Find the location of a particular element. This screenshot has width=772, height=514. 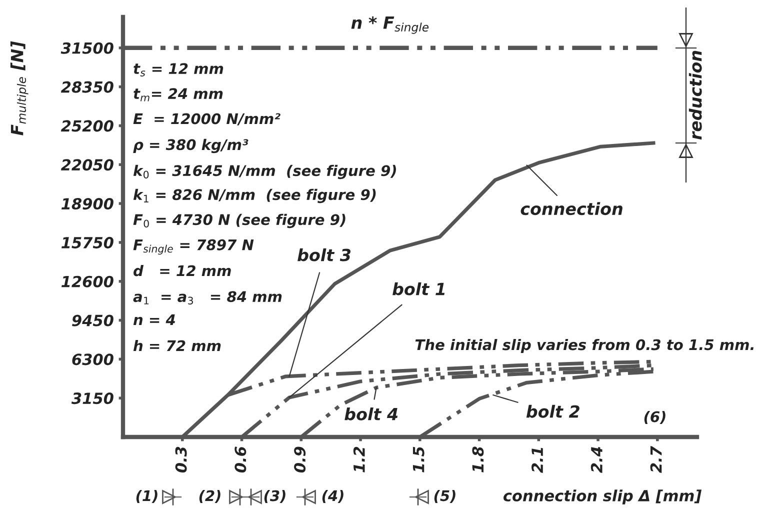

text: (2) is located at coordinates (209, 496).